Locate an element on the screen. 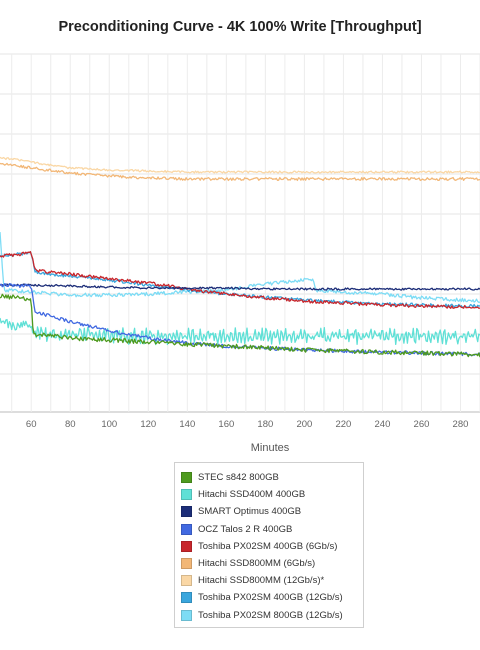 This screenshot has height=650, width=480. x-axis-ticks: 60 80 100 120 140 160 180 200 220 240 260 280 is located at coordinates (247, 424).